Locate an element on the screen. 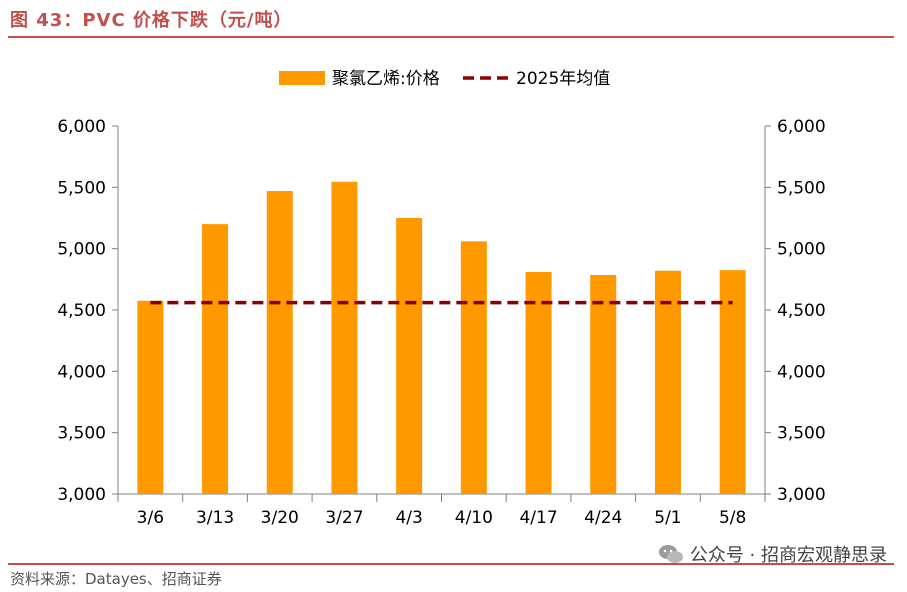  figure-title: 图 43：PVC 价格下跌（元/吨） is located at coordinates (151, 20).